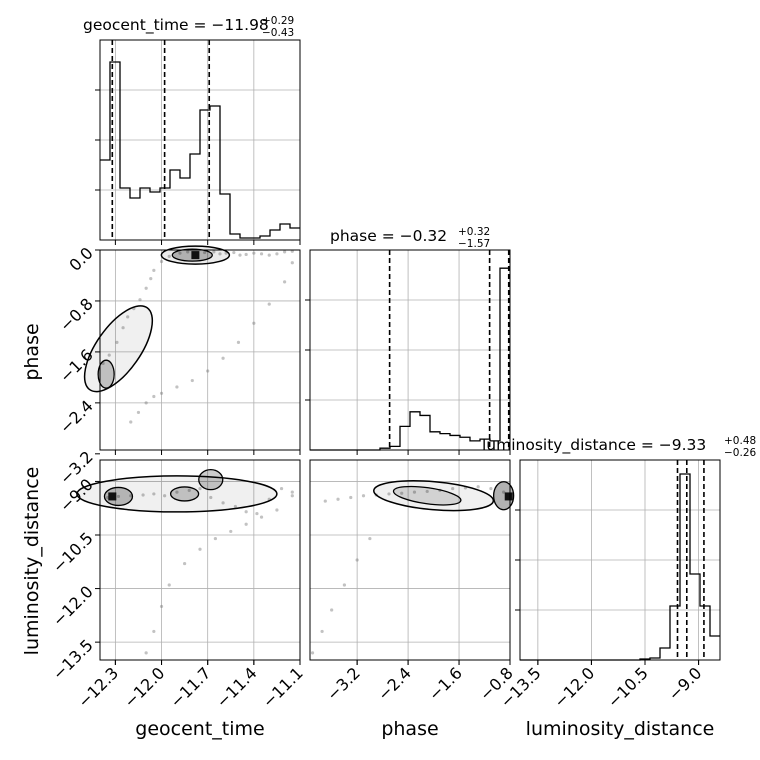 The width and height of the screenshot is (760, 760). I want to click on title-geocent-time-sub: −0.43, so click(278, 33).